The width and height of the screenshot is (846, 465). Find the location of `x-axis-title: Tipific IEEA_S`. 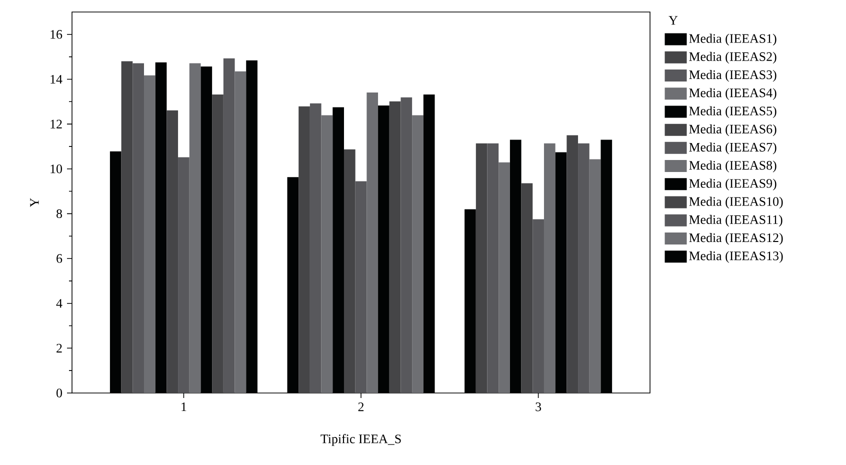

x-axis-title: Tipific IEEA_S is located at coordinates (360, 440).